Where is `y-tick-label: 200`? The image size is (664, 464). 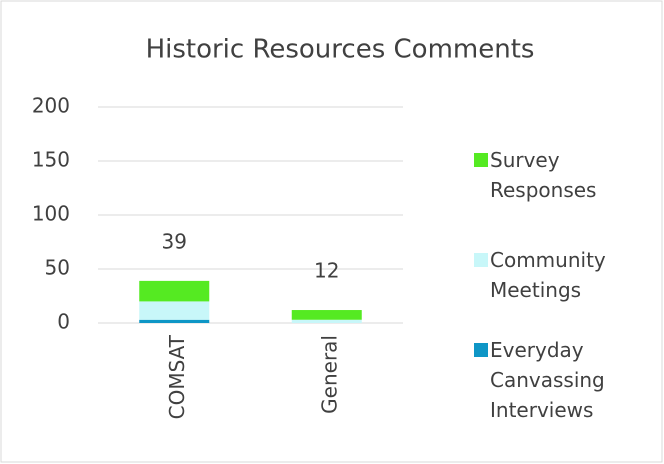 y-tick-label: 200 is located at coordinates (51, 106).